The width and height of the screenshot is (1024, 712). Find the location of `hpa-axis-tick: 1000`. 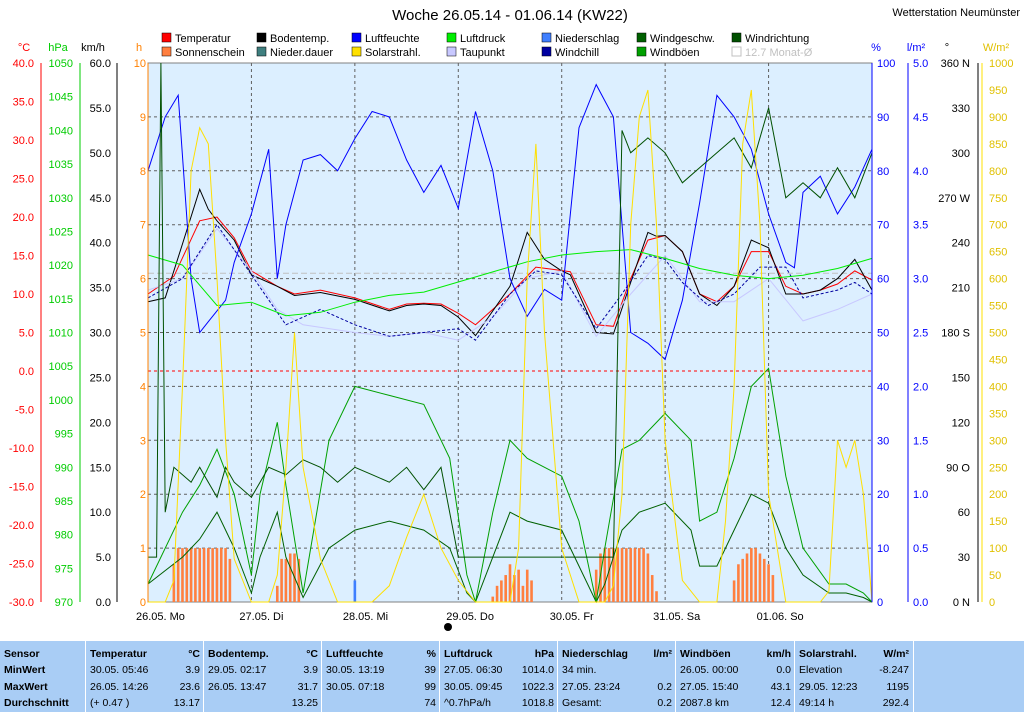

hpa-axis-tick: 1000 is located at coordinates (61, 401).